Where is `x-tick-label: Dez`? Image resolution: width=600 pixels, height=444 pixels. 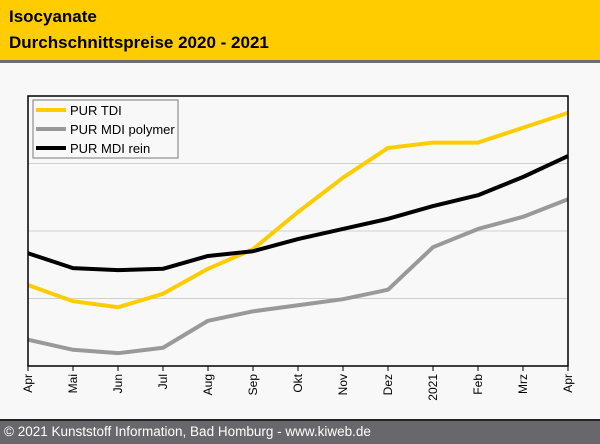
x-tick-label: Dez is located at coordinates (388, 384).